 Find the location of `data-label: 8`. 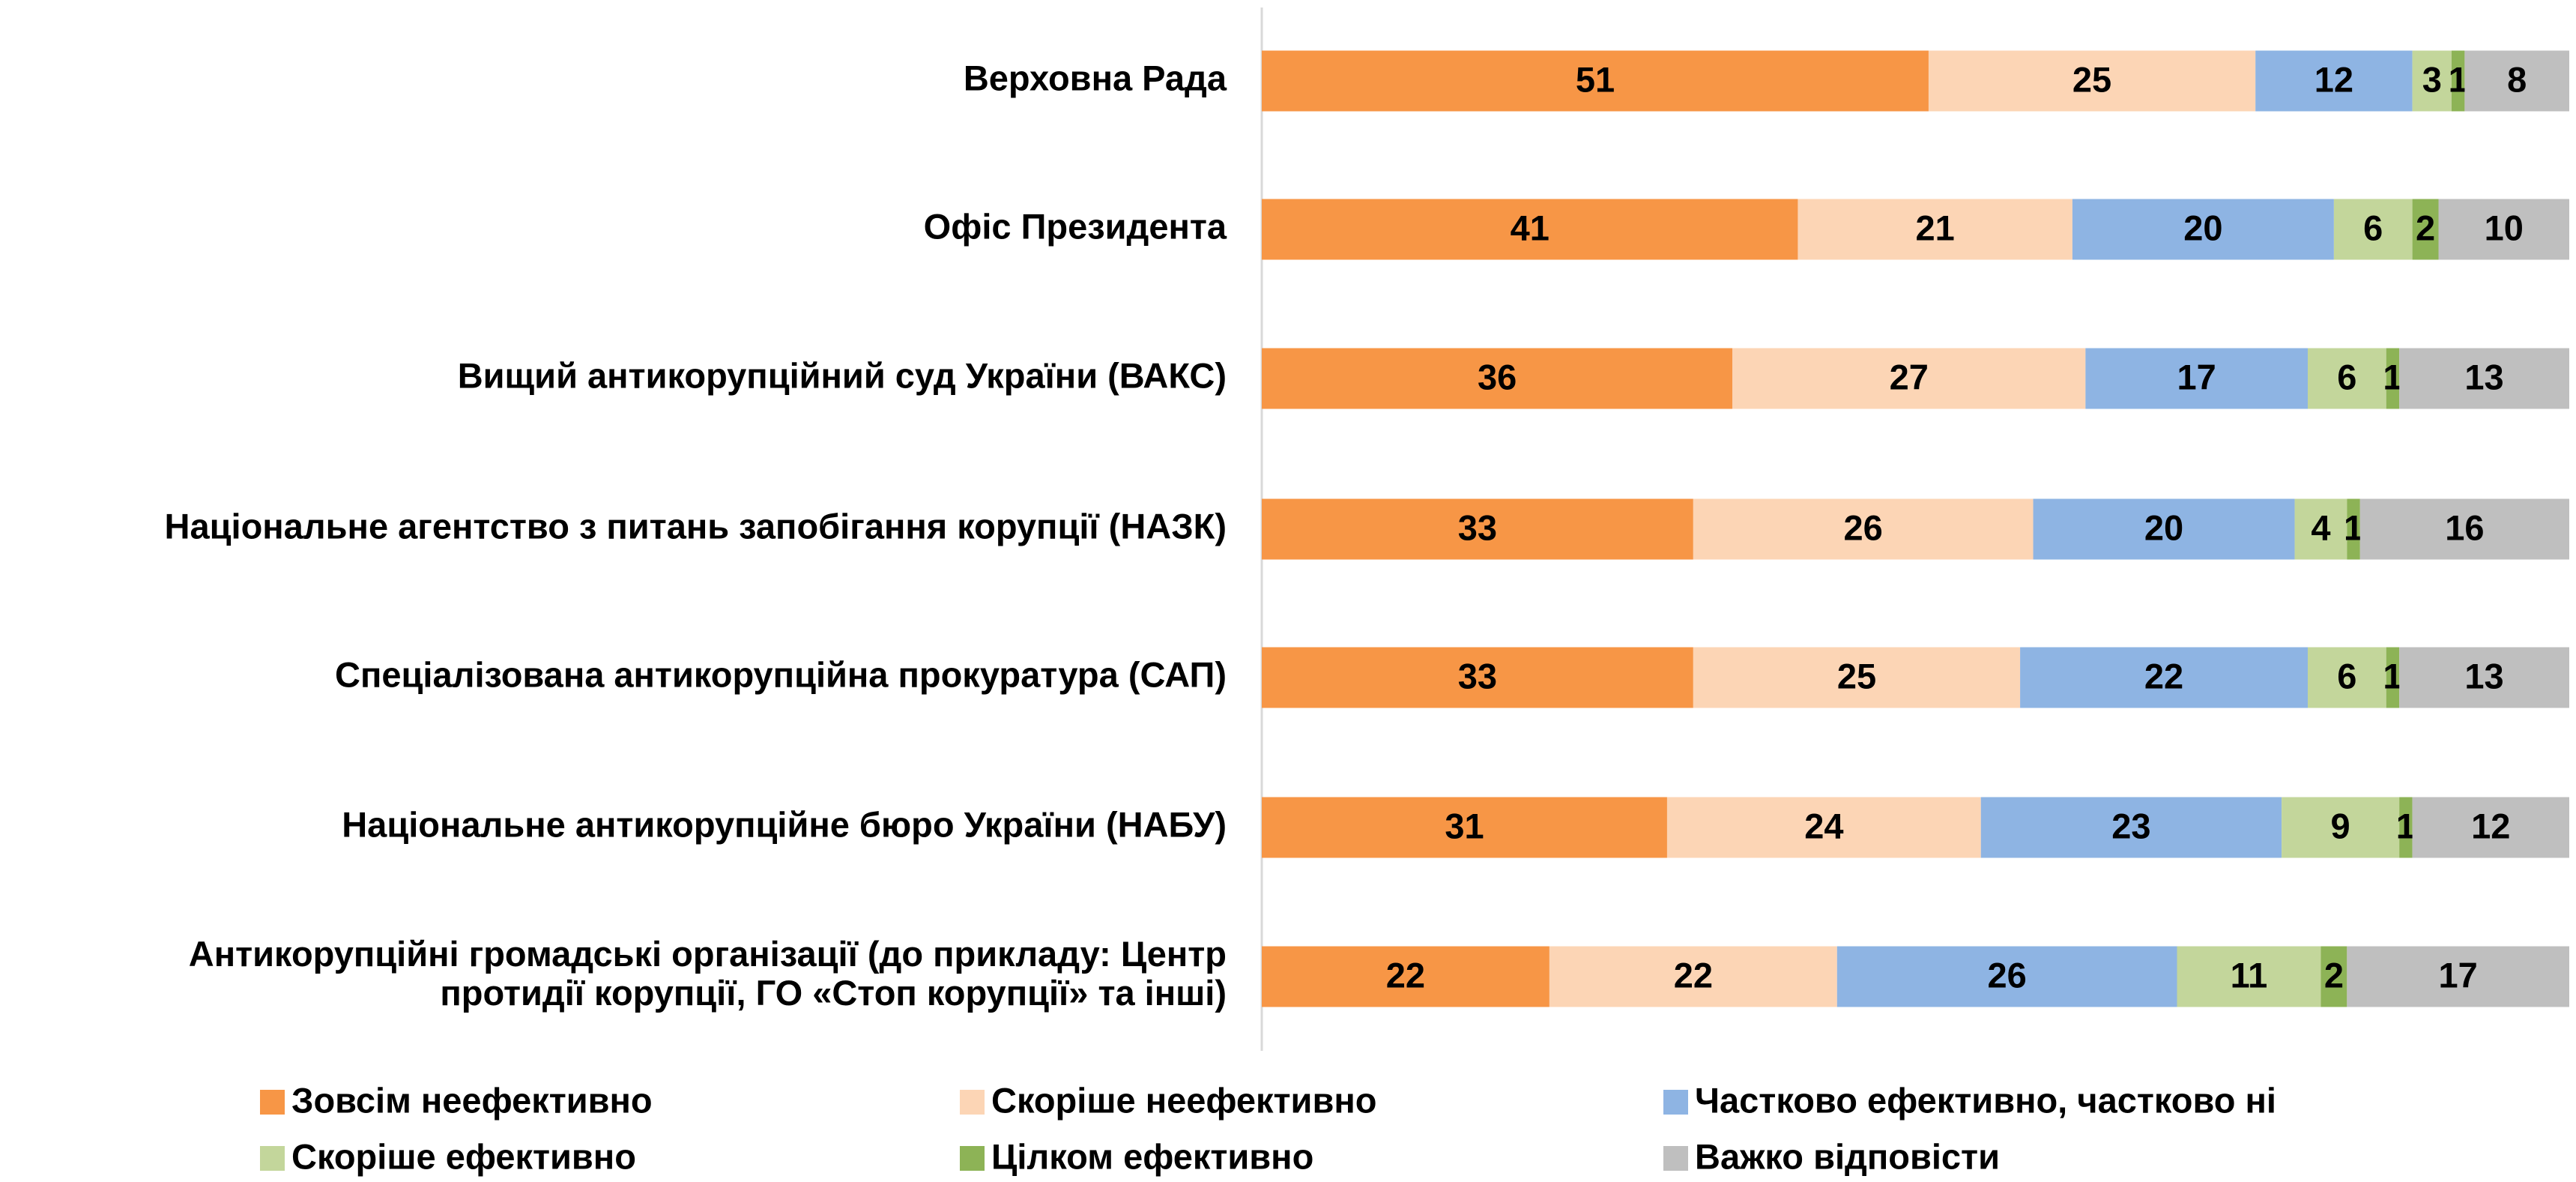

data-label: 8 is located at coordinates (2517, 79).